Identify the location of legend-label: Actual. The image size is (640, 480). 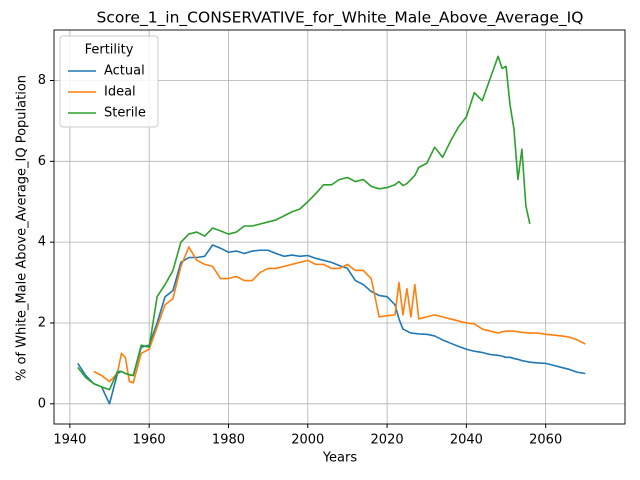
(124, 71).